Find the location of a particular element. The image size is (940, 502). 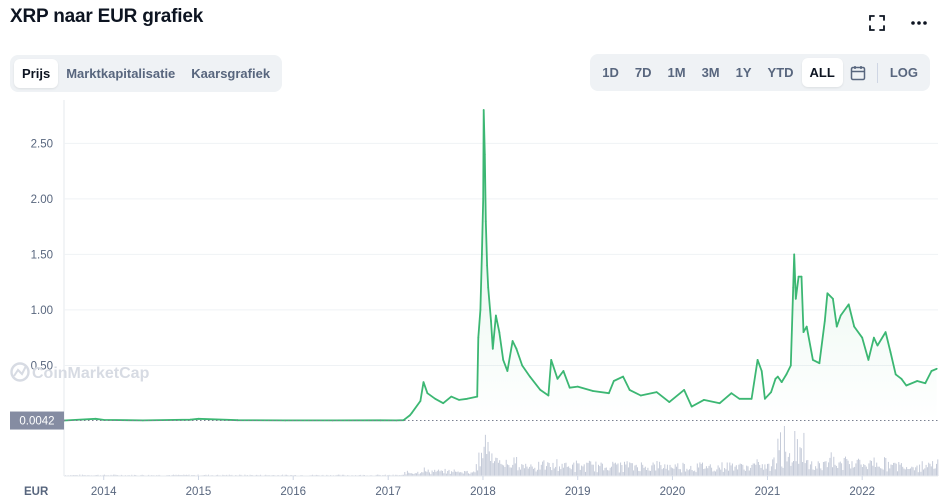

range-7d: 7D is located at coordinates (643, 72).